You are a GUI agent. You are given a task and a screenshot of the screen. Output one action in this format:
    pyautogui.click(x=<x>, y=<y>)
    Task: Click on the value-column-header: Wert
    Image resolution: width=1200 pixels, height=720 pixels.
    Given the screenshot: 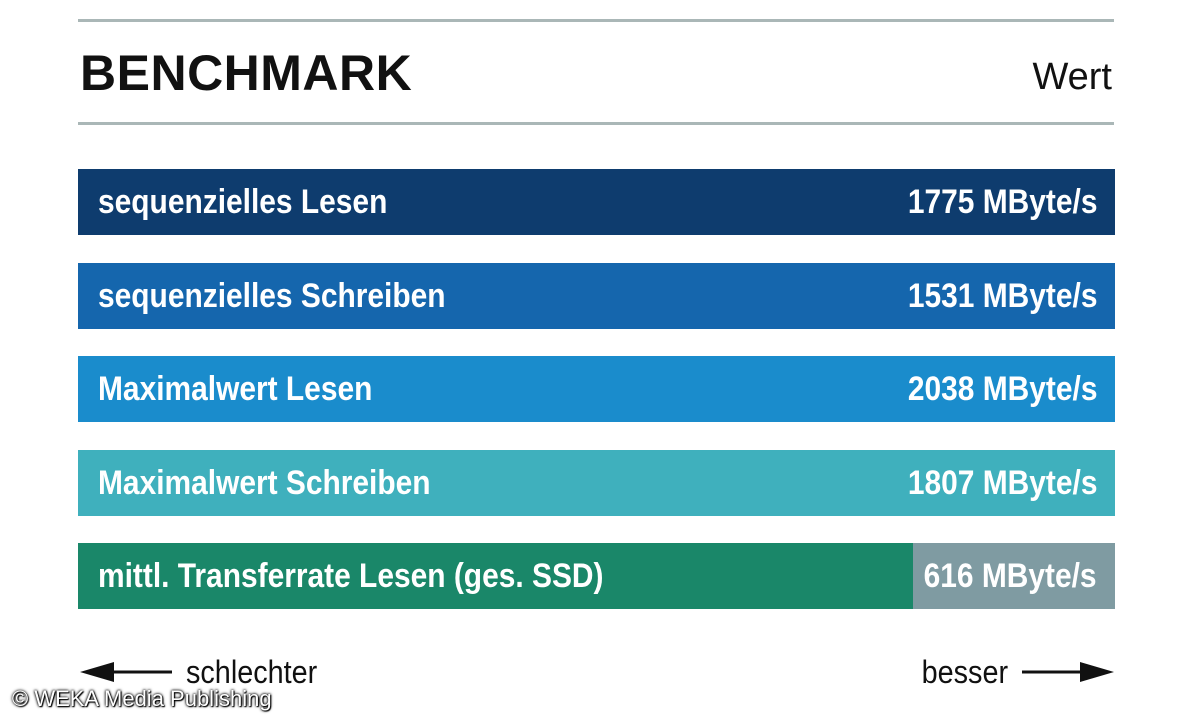 What is the action you would take?
    pyautogui.click(x=1072, y=77)
    